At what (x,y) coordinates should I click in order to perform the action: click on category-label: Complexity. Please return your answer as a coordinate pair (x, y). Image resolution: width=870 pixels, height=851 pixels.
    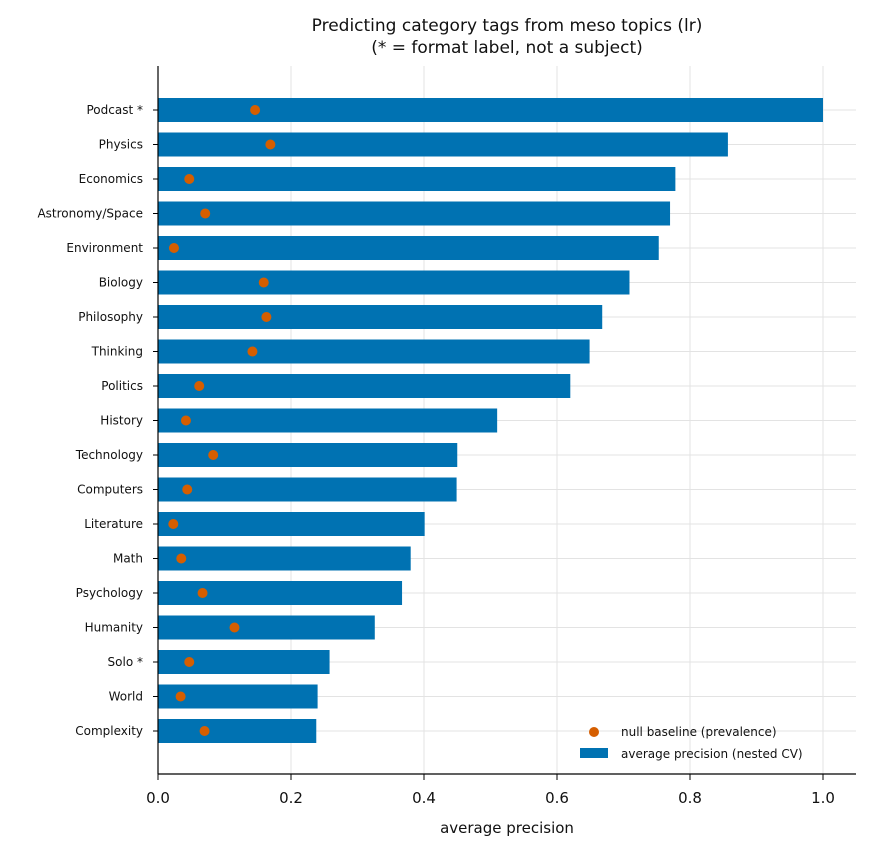
    Looking at the image, I should click on (109, 731).